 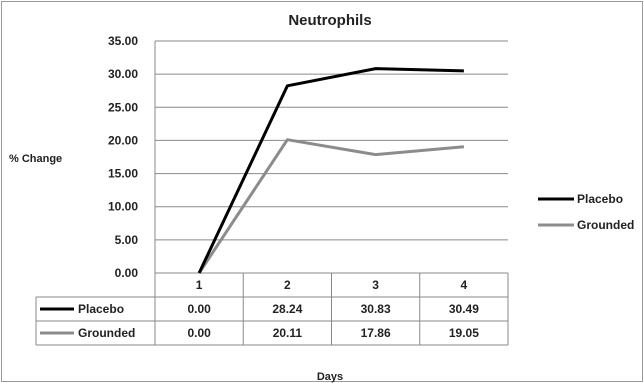 What do you see at coordinates (600, 199) in the screenshot?
I see `legend-label: Placebo` at bounding box center [600, 199].